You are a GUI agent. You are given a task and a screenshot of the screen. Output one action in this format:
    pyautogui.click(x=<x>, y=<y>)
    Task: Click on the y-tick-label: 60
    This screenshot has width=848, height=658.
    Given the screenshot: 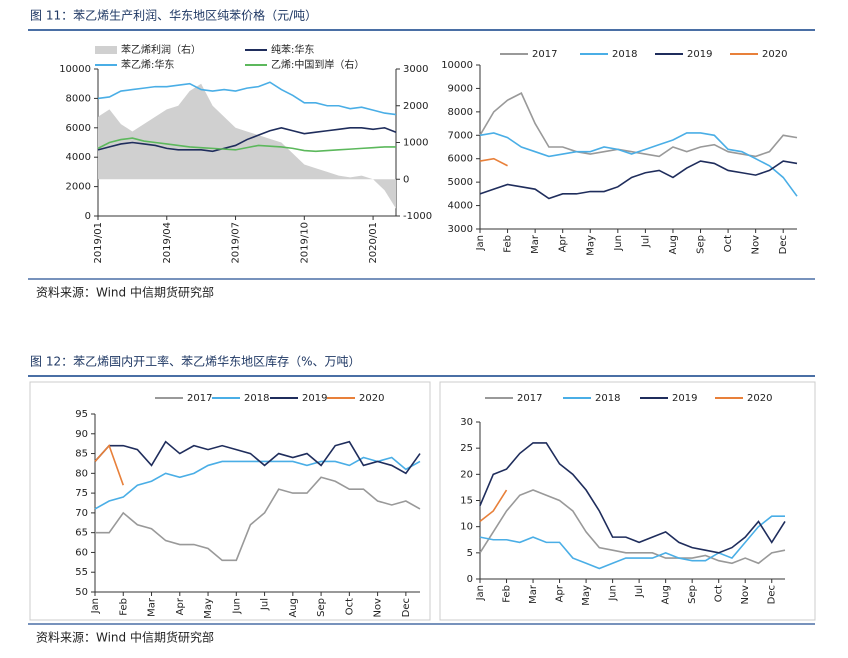 What is the action you would take?
    pyautogui.click(x=81, y=552)
    